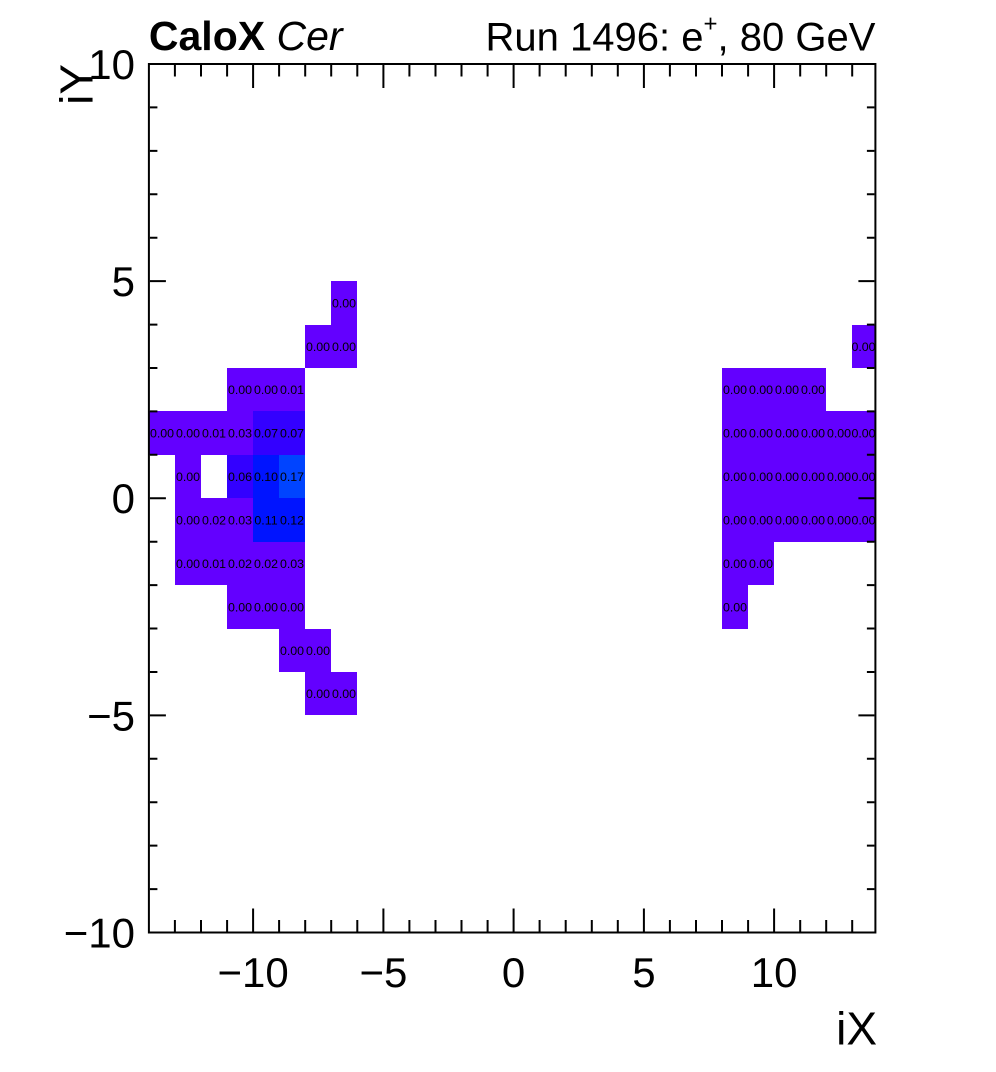 The width and height of the screenshot is (996, 1072). I want to click on svg-text: iY, so click(77, 84).